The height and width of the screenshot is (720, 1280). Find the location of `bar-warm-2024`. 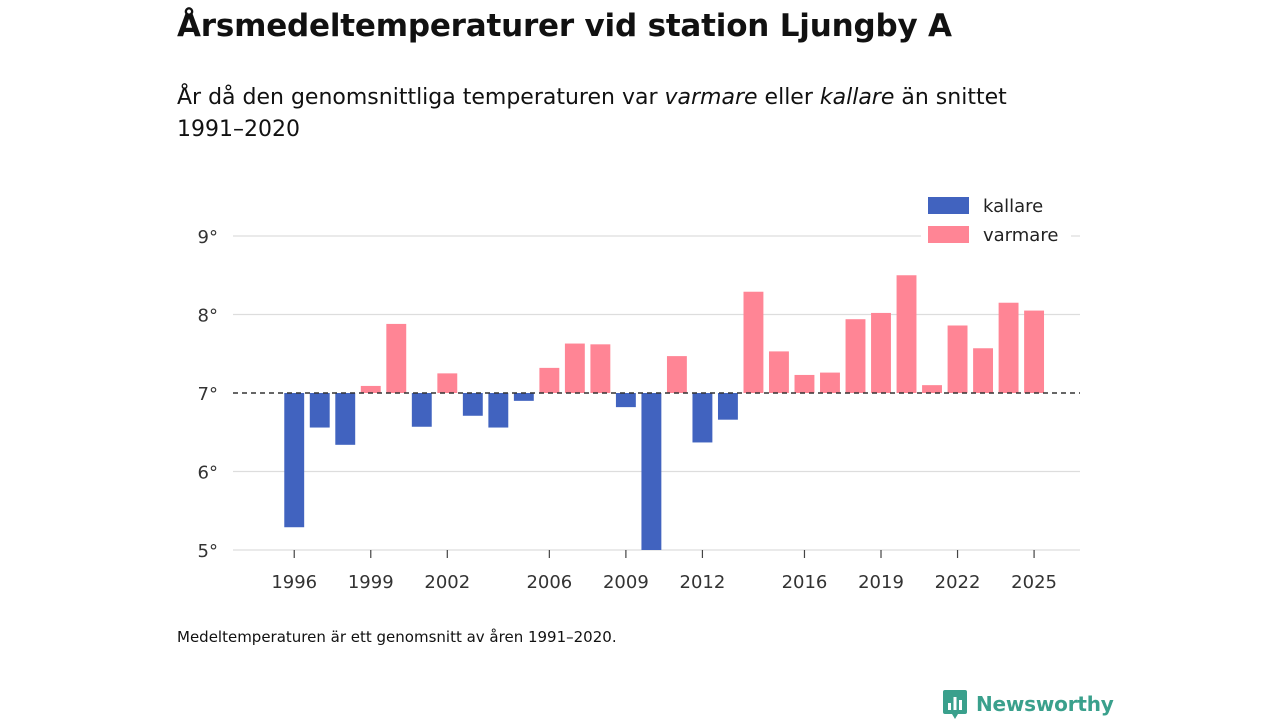

bar-warm-2024 is located at coordinates (1008, 347).